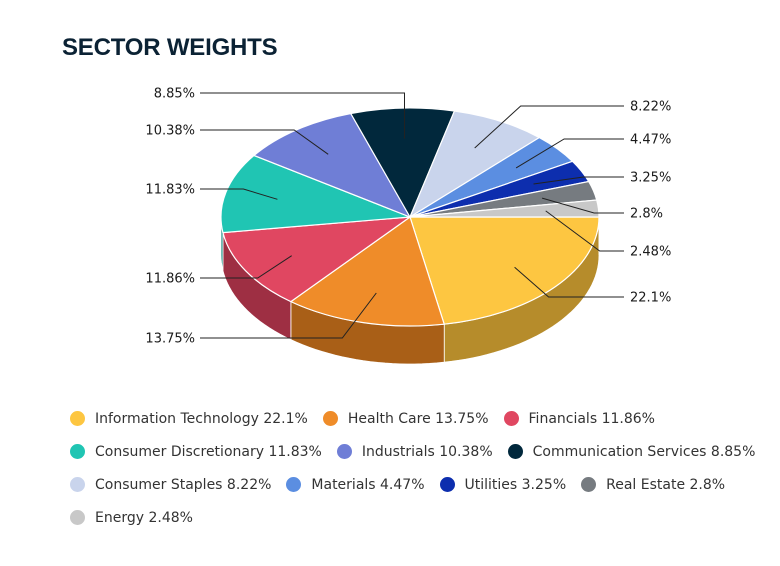  I want to click on legend-item-consumer-discretionary: Consumer Discretionary 11.83%, so click(196, 452).